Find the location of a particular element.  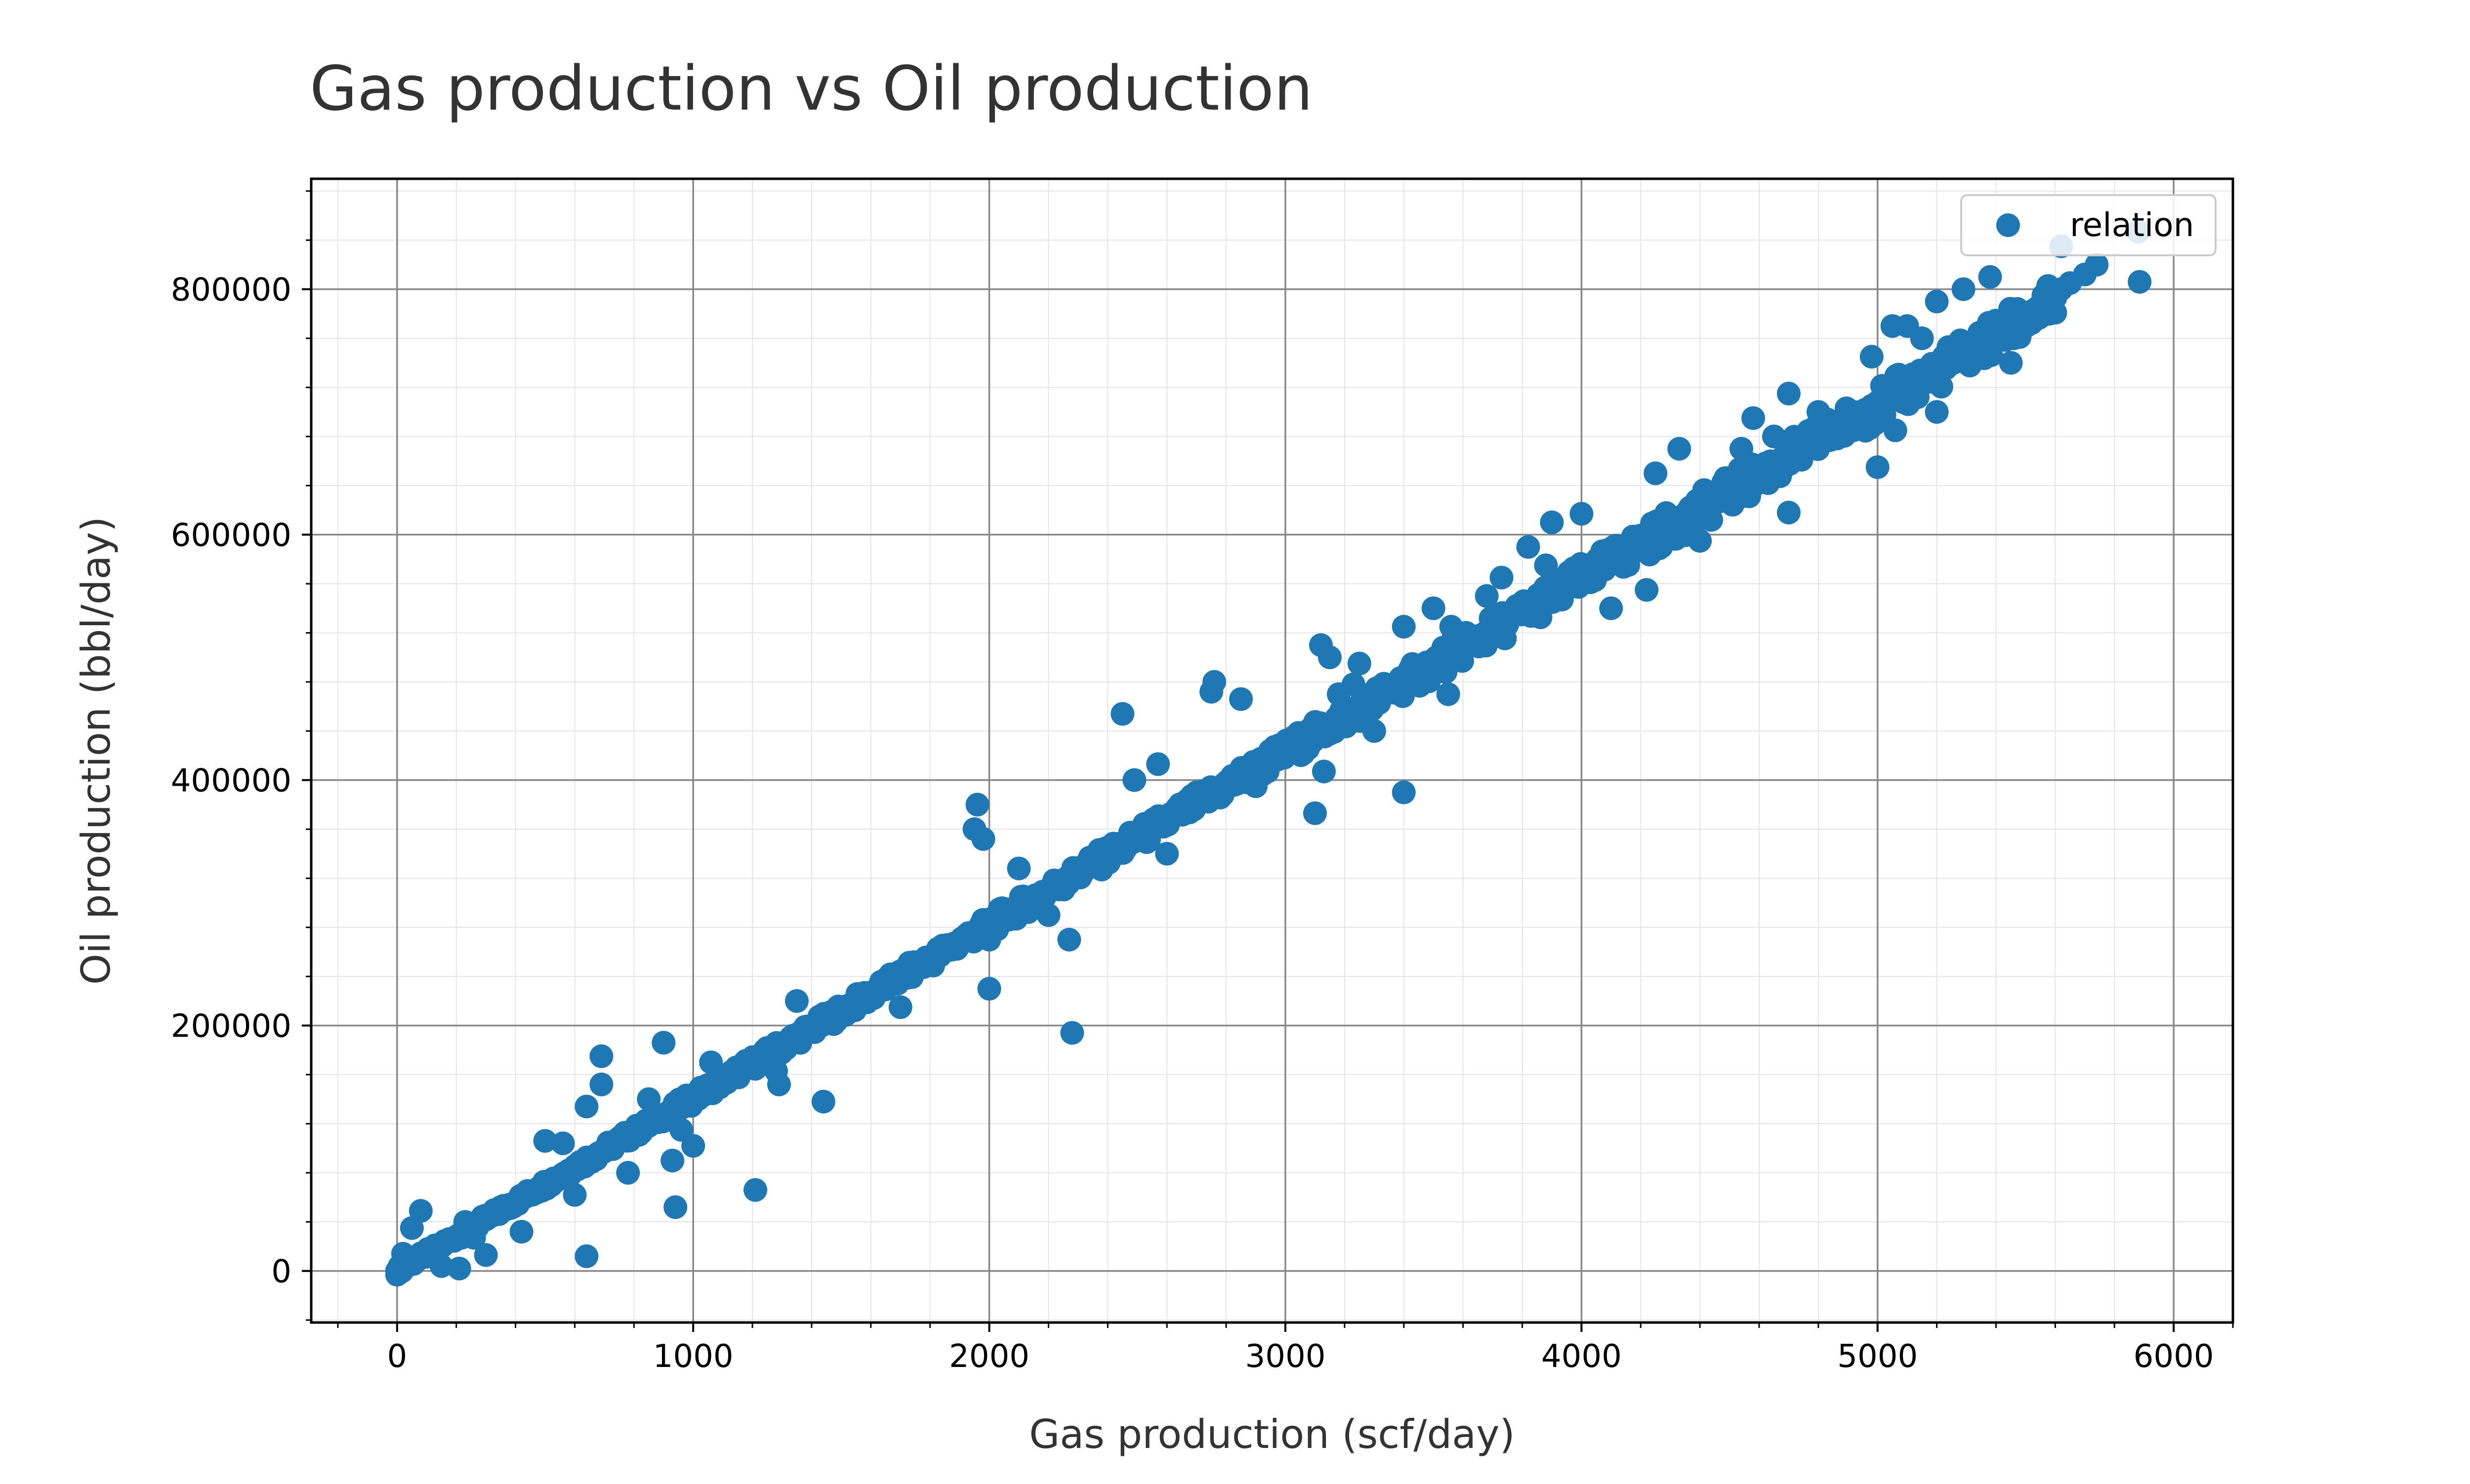

x-tick-label: 3000 is located at coordinates (1285, 1356).